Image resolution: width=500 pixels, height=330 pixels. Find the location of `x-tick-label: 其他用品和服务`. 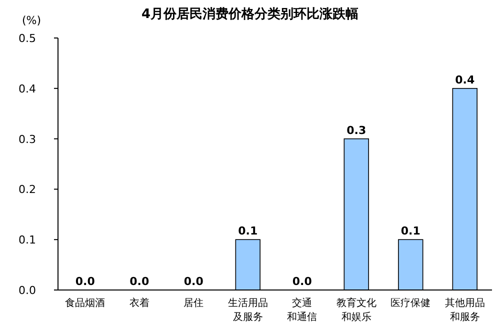

x-tick-label: 其他用品和服务 is located at coordinates (464, 310).